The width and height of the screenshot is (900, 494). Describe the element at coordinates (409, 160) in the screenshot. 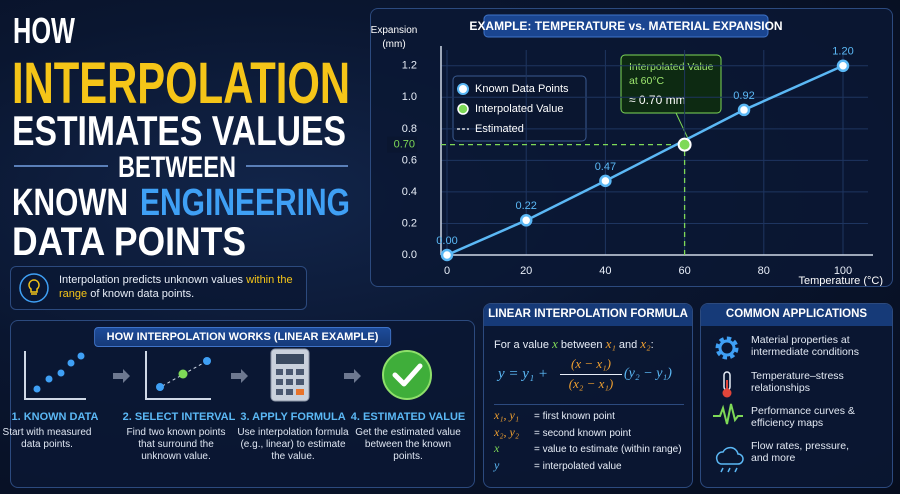

I see `y-tick-label: 0.6` at that location.